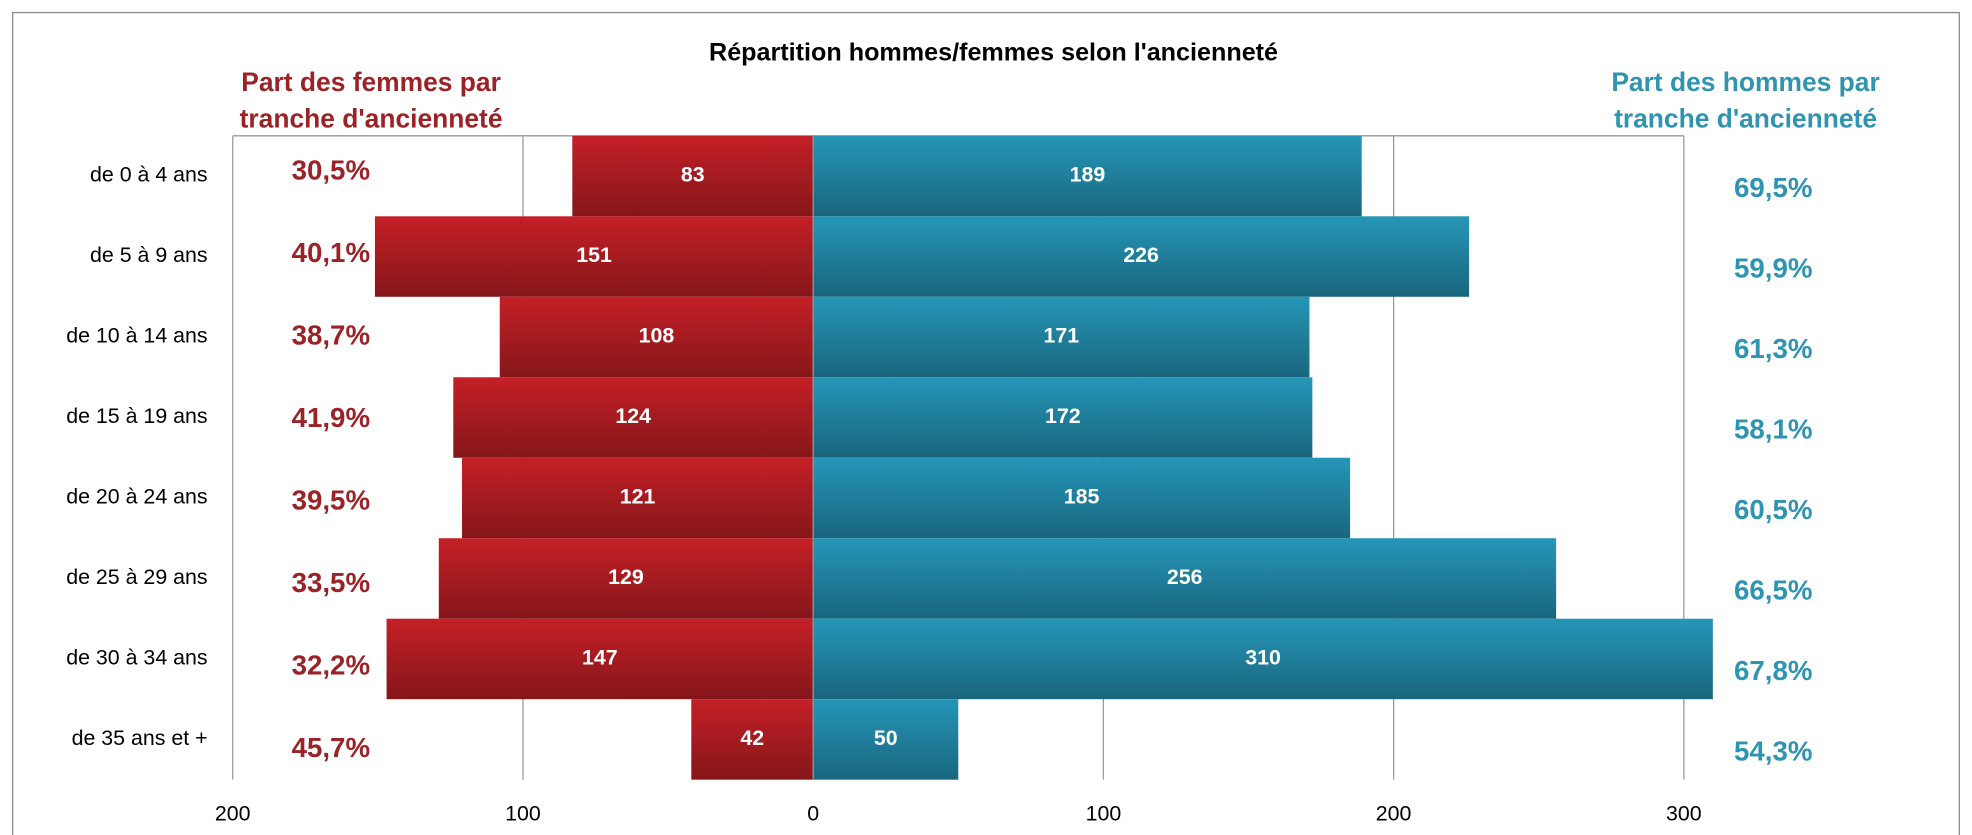 The width and height of the screenshot is (1972, 835). I want to click on share-label: 32,2%, so click(331, 665).